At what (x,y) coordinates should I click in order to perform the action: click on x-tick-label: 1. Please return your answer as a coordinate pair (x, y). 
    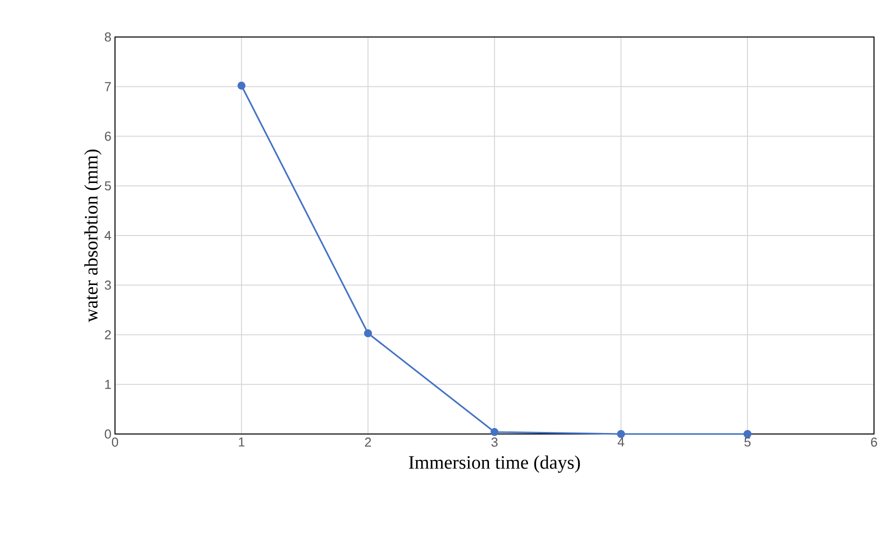
    Looking at the image, I should click on (241, 442).